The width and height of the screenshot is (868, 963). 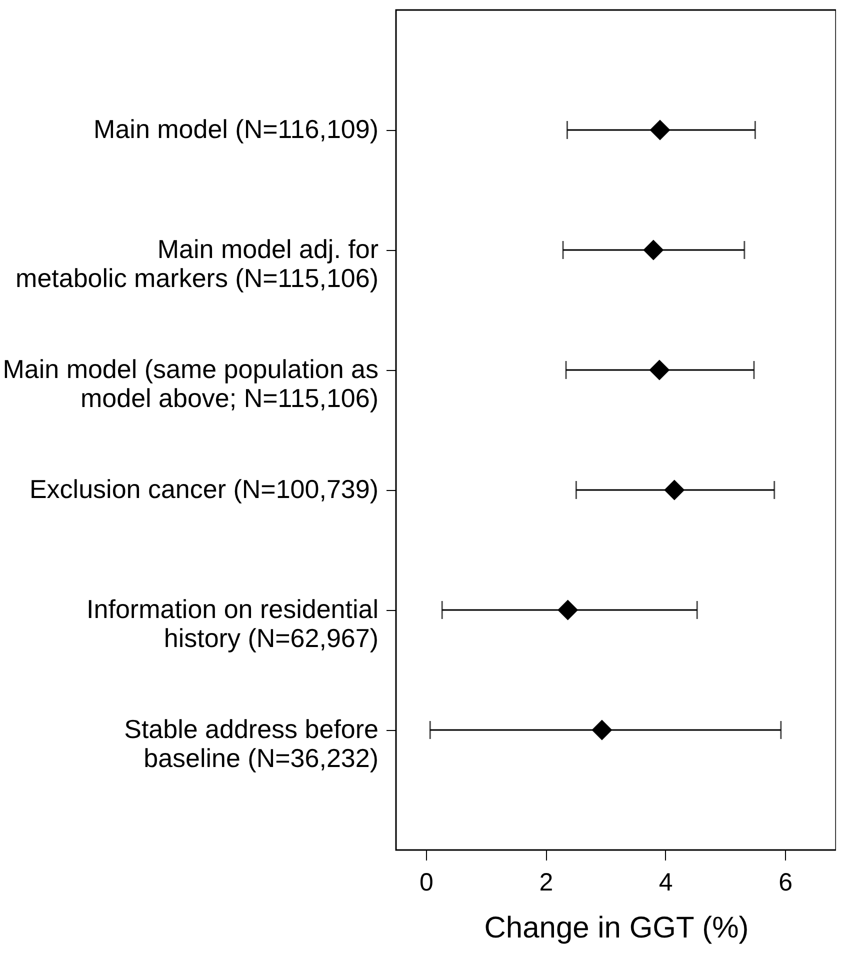 What do you see at coordinates (785, 882) in the screenshot?
I see `x-tick-label: 6` at bounding box center [785, 882].